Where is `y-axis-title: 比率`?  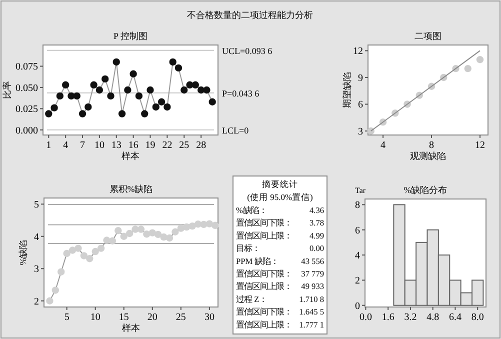 y-axis-title: 比率 is located at coordinates (7, 90).